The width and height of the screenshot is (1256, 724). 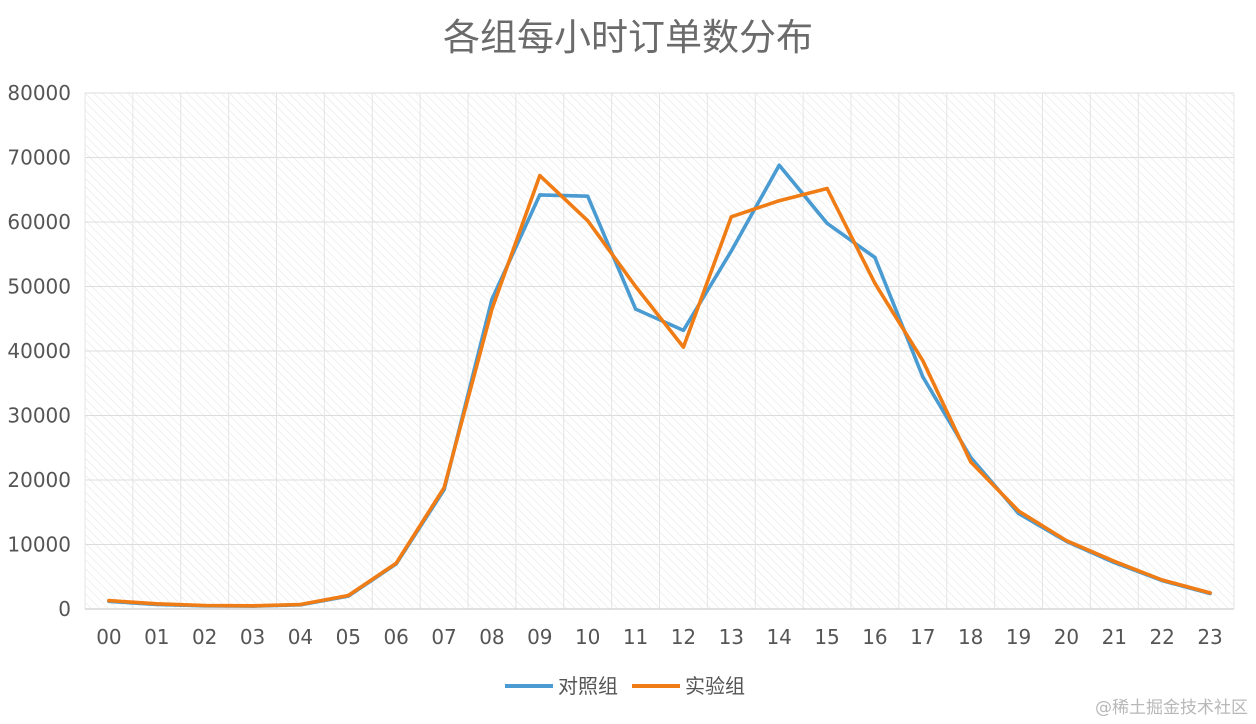 I want to click on x-tick-label: 16, so click(x=874, y=637).